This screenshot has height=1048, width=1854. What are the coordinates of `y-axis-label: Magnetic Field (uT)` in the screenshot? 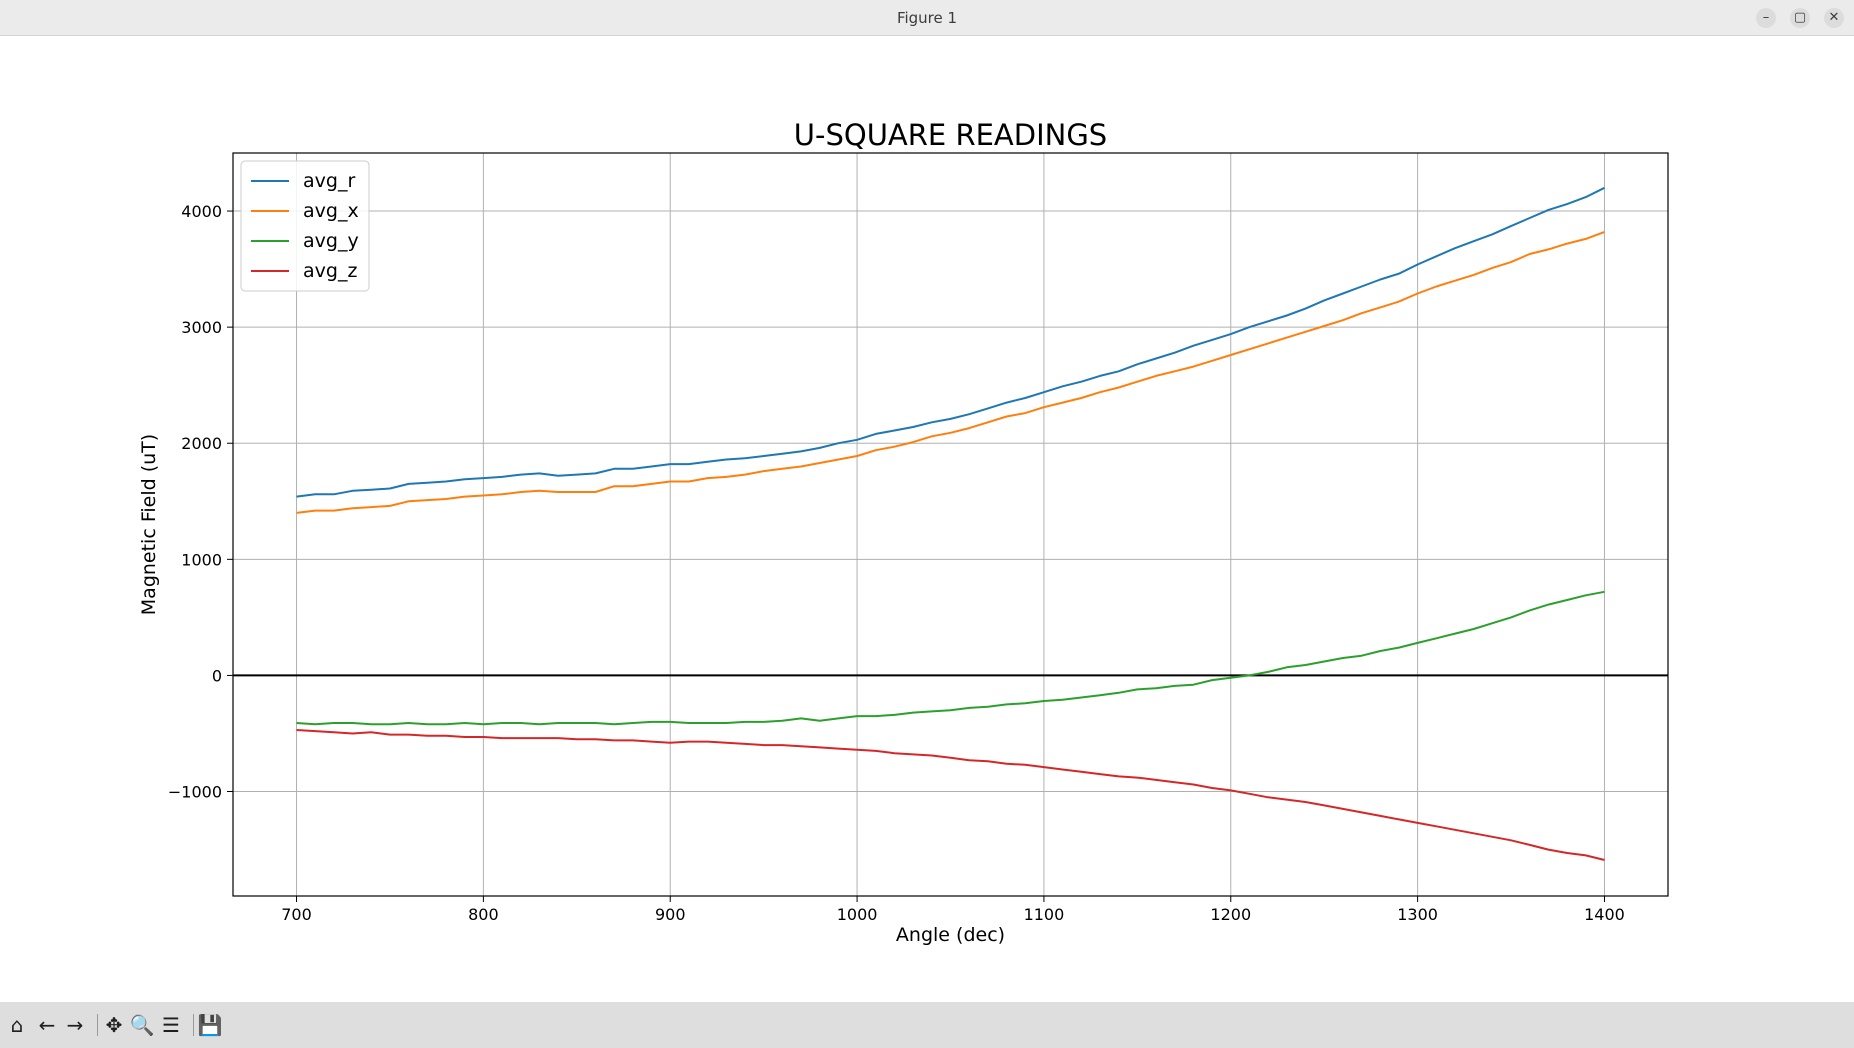 It's located at (149, 524).